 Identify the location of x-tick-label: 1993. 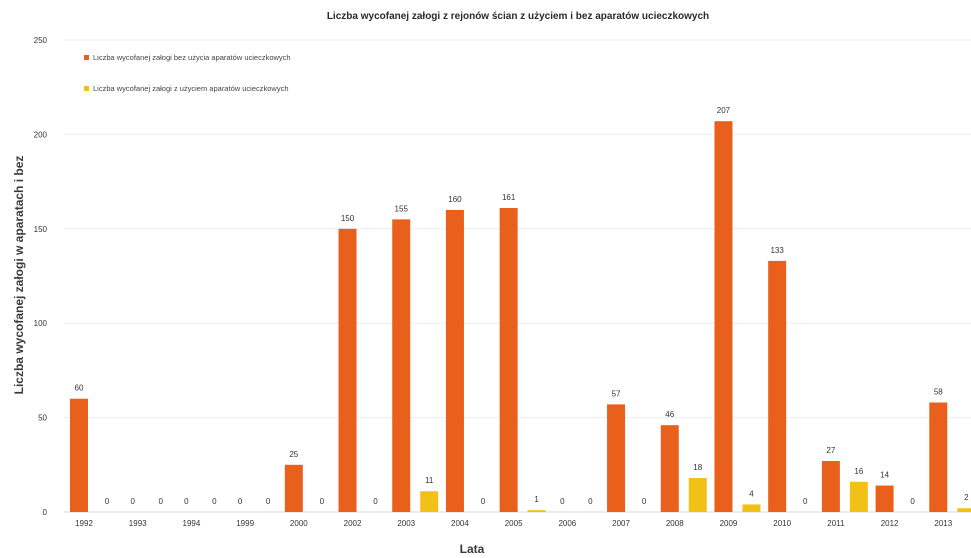
(138, 523).